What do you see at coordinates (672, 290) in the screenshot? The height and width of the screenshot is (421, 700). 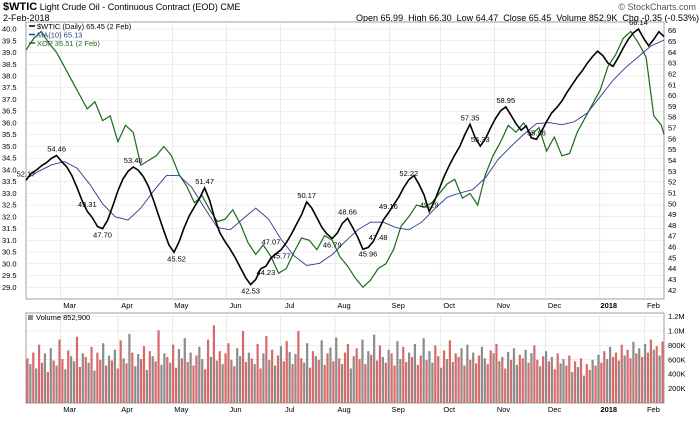 I see `right-axis-tick-label: 42` at bounding box center [672, 290].